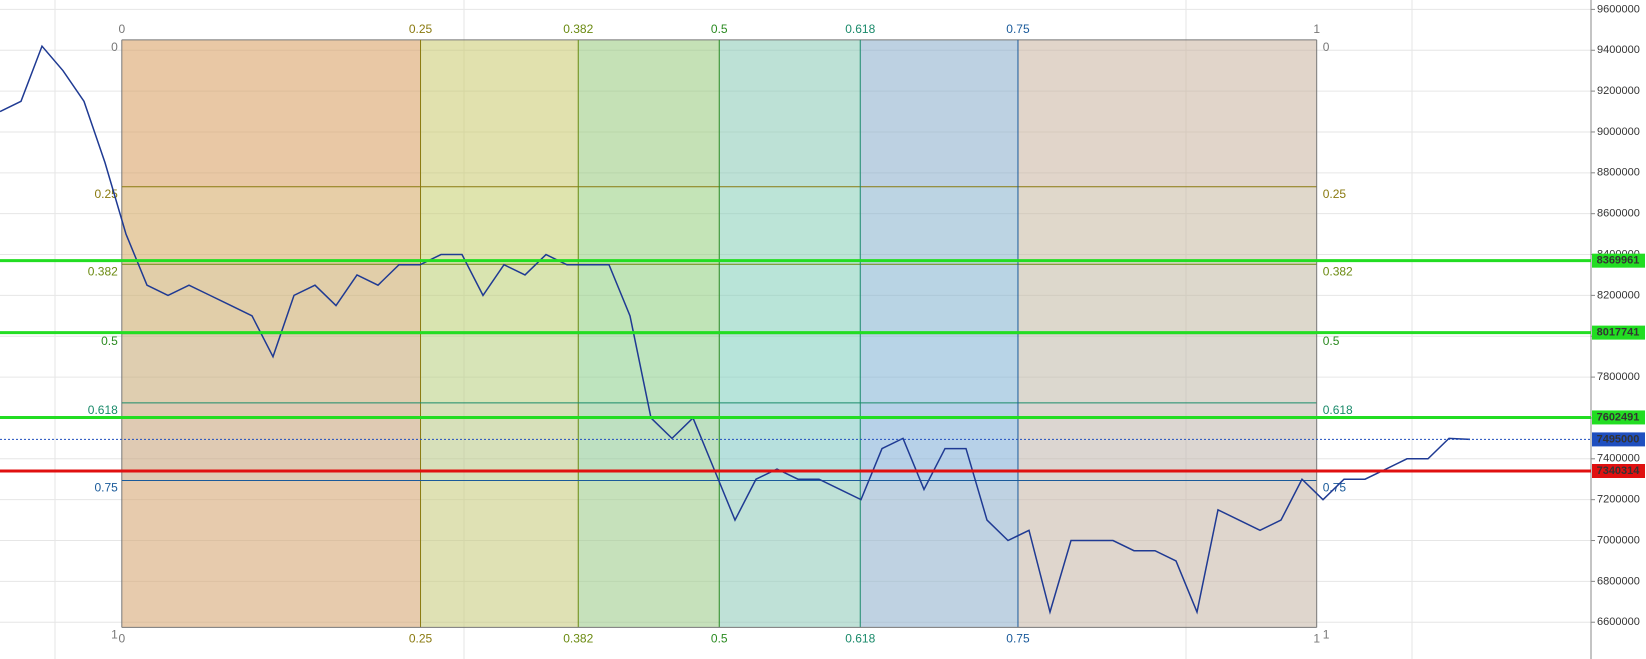 Image resolution: width=1646 pixels, height=659 pixels. I want to click on y-tick-label: 7200000, so click(1618, 500).